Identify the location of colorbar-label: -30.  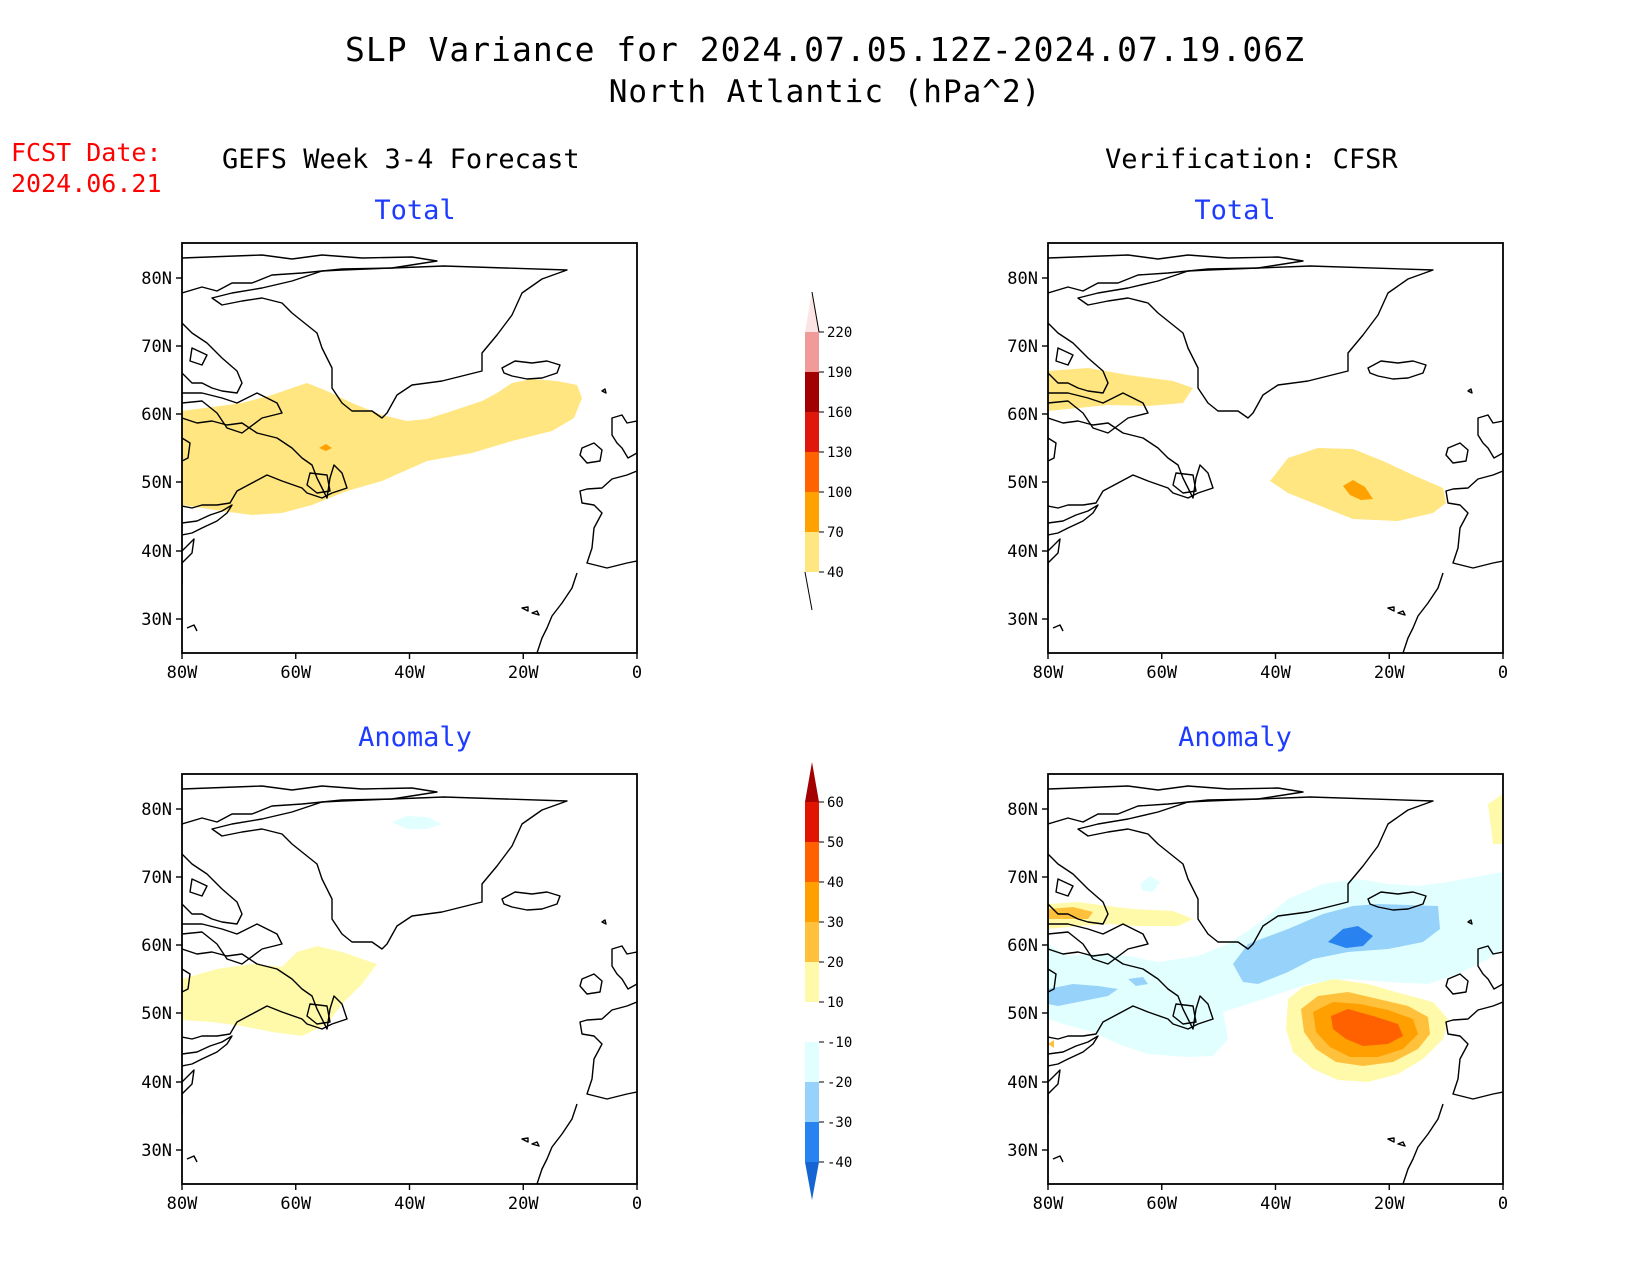
(839, 1123).